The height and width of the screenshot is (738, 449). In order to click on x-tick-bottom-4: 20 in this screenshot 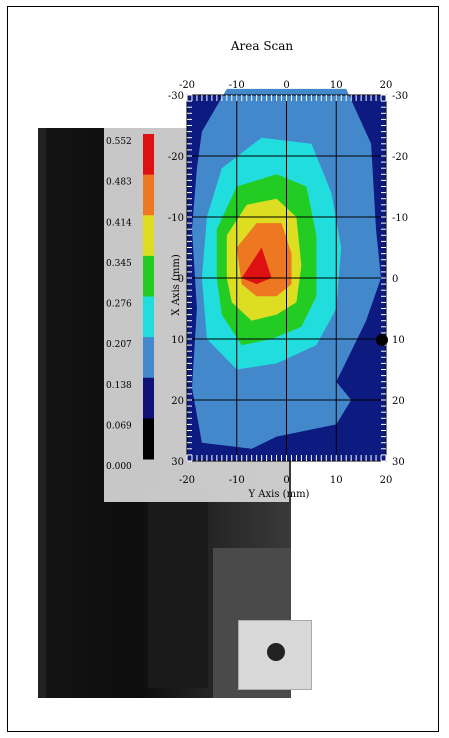, I will do `click(386, 480)`.